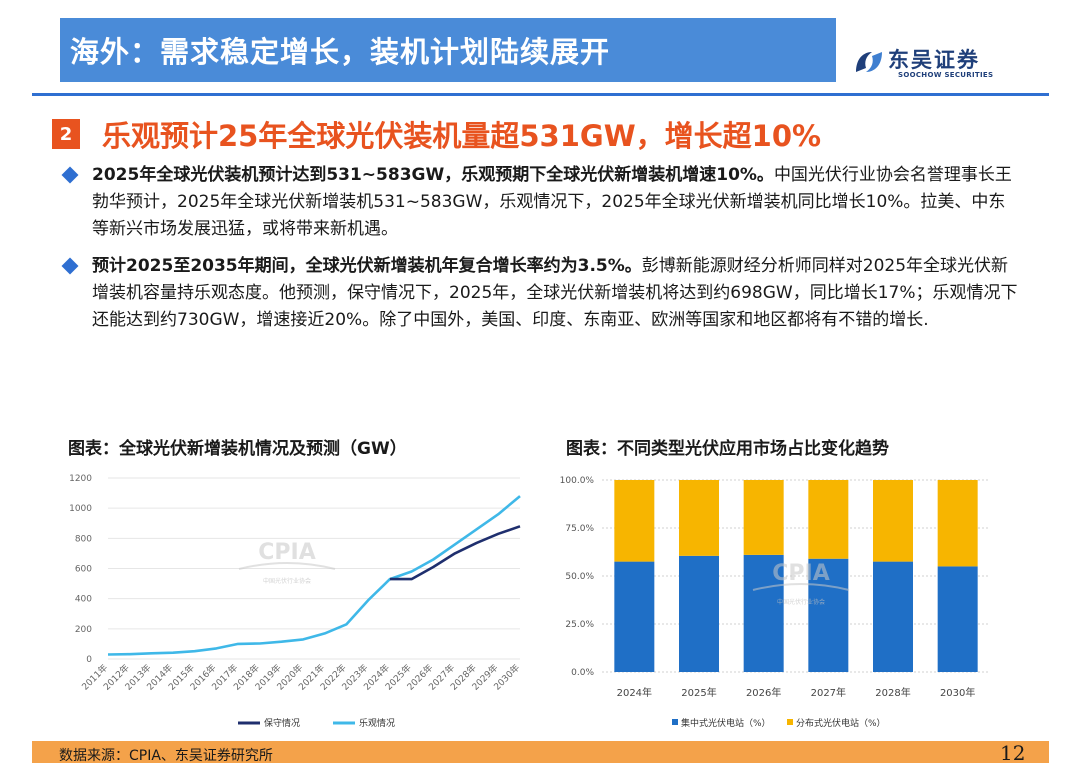 This screenshot has width=1080, height=763. Describe the element at coordinates (83, 570) in the screenshot. I see `y-tick-label: 600` at that location.